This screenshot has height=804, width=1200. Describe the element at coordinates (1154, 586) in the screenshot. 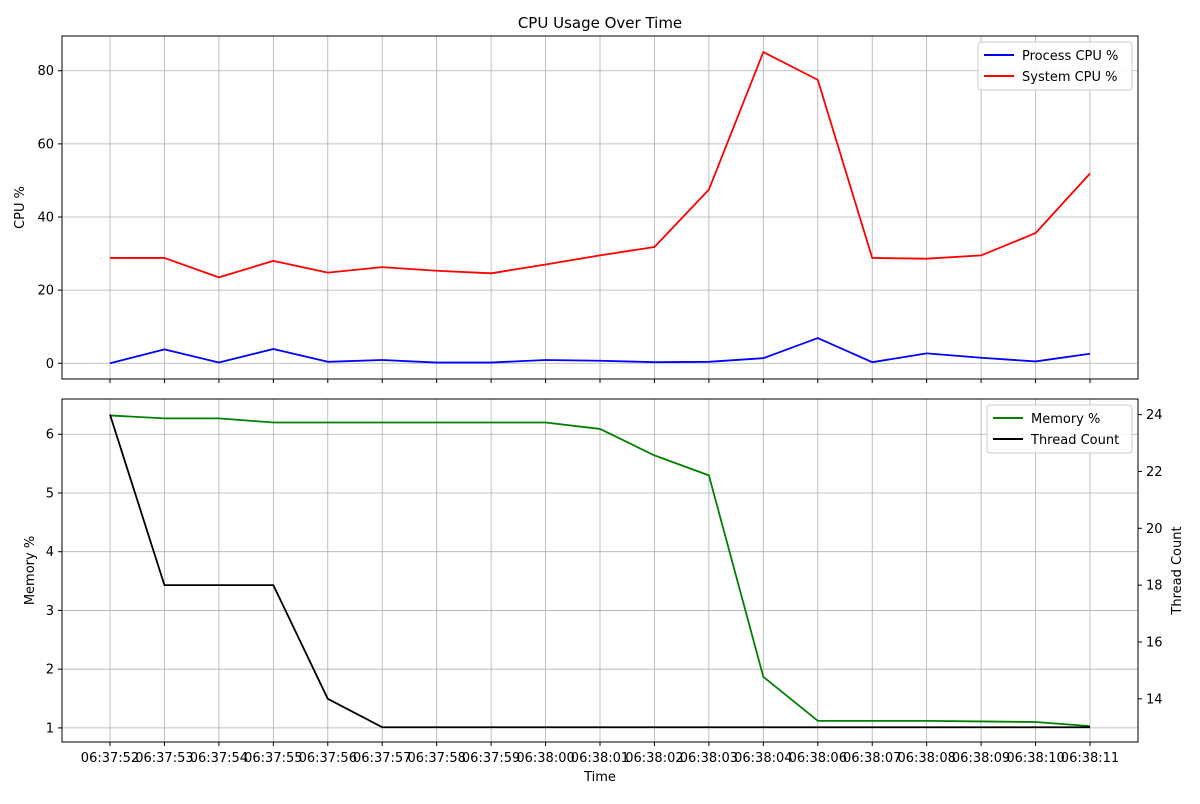

I see `right-y-tick-label: 18` at that location.